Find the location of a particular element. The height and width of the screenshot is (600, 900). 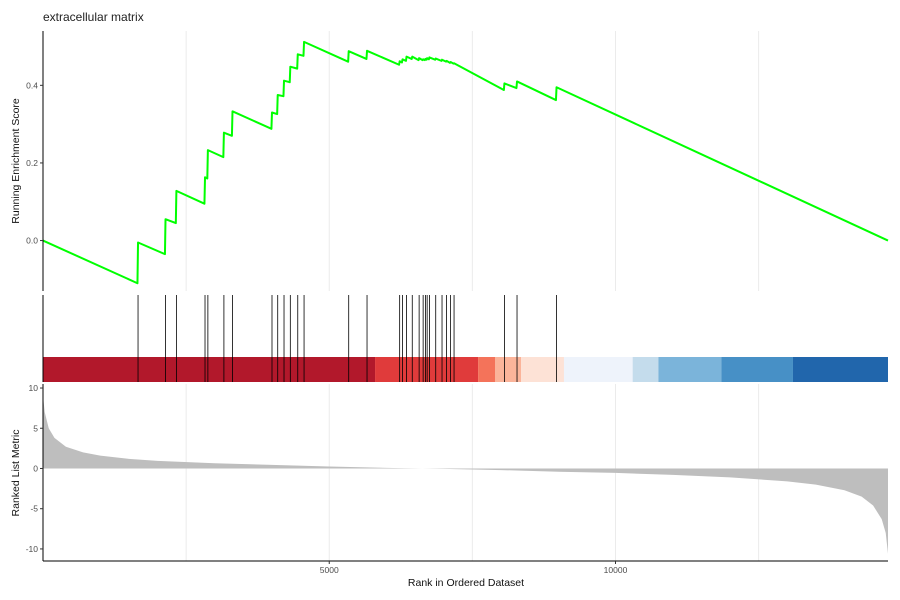

y-tick-label-ranked-metric: -5 is located at coordinates (34, 509).